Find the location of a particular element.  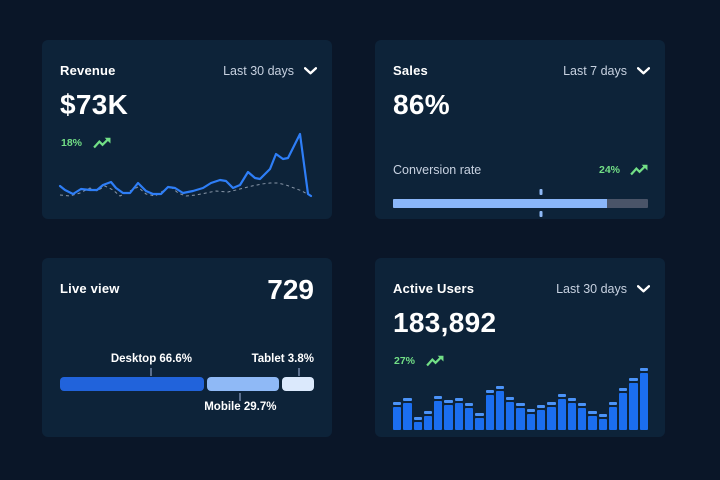

revenue-title: Revenue is located at coordinates (88, 70).